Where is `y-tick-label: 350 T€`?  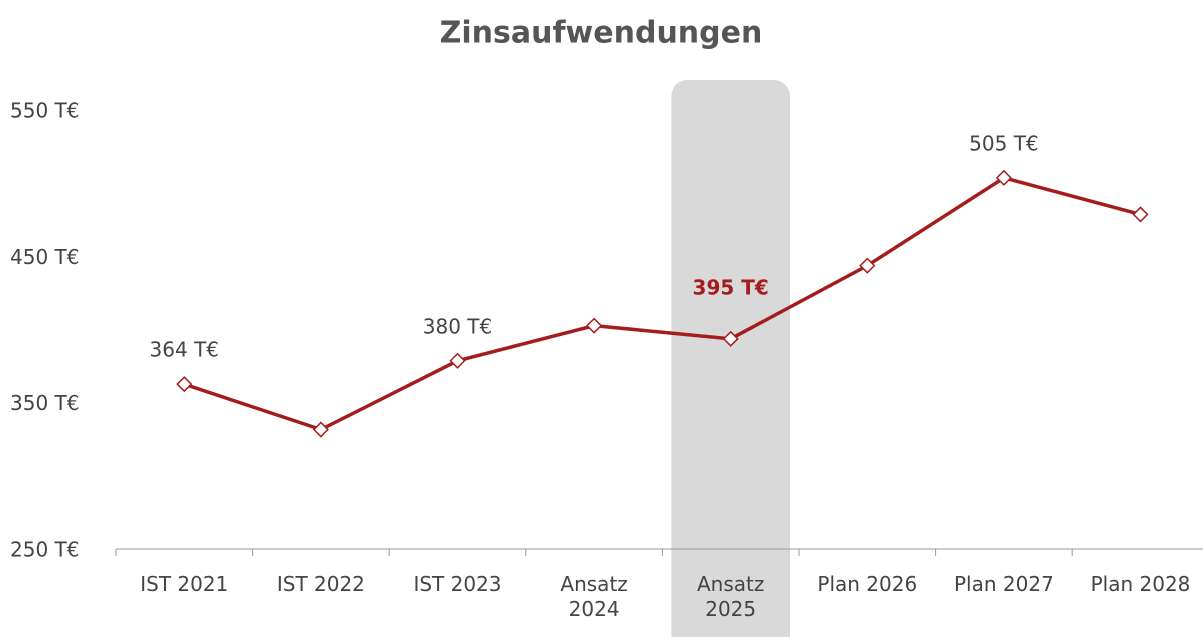
y-tick-label: 350 T€ is located at coordinates (44, 403).